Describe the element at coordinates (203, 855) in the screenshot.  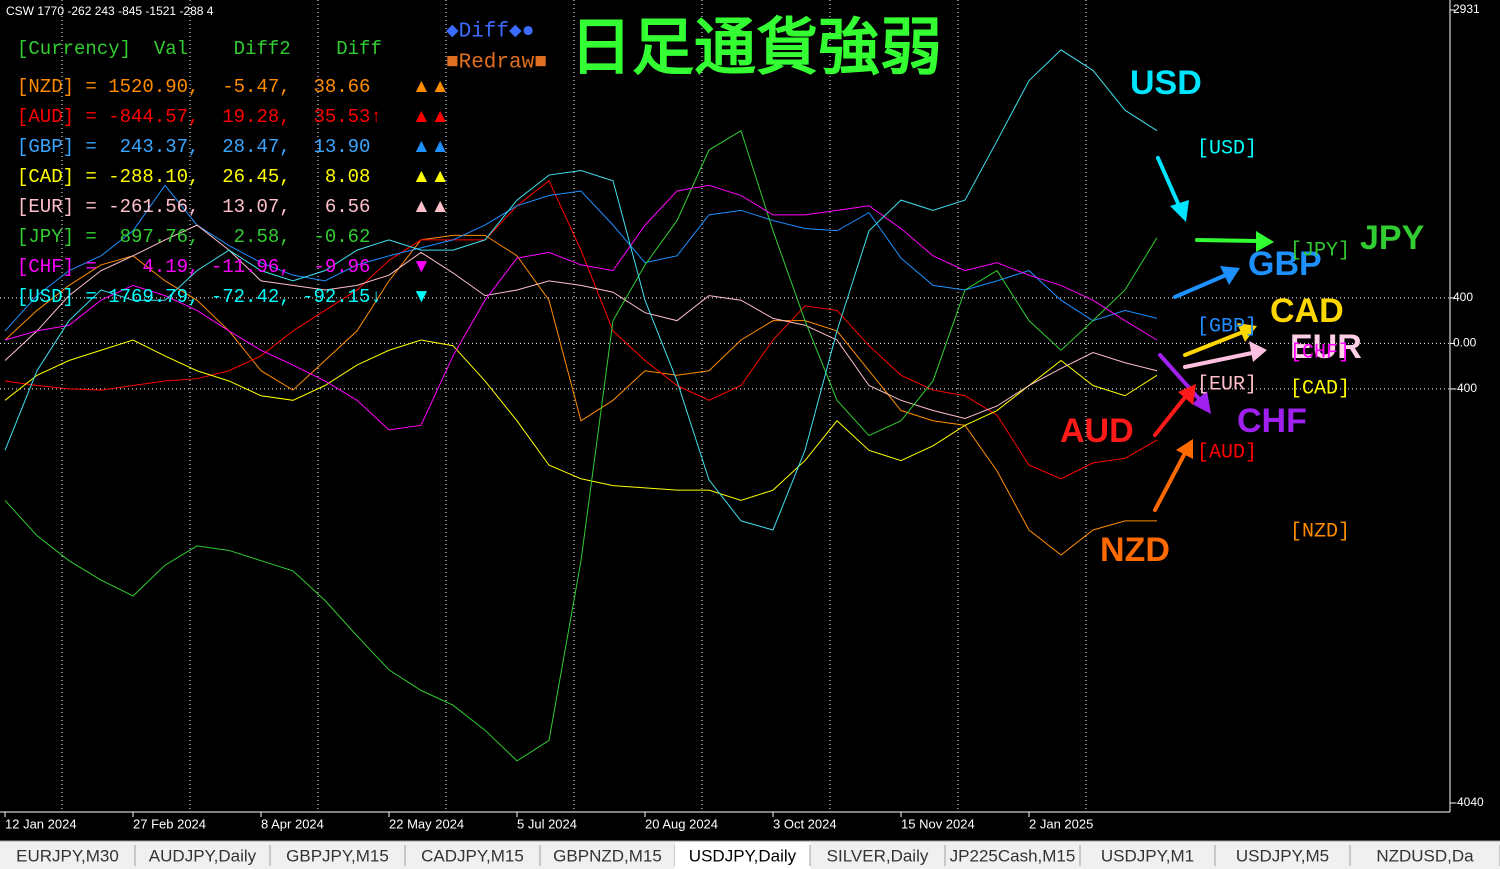
I see `tab: AUDJPY,Daily` at that location.